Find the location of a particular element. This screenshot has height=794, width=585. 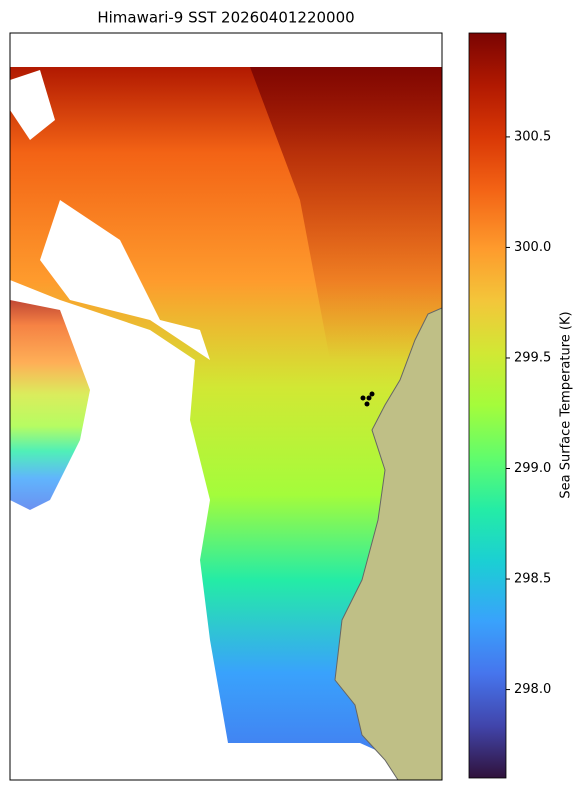

colorbar-tick-label: 298.5 is located at coordinates (532, 579).